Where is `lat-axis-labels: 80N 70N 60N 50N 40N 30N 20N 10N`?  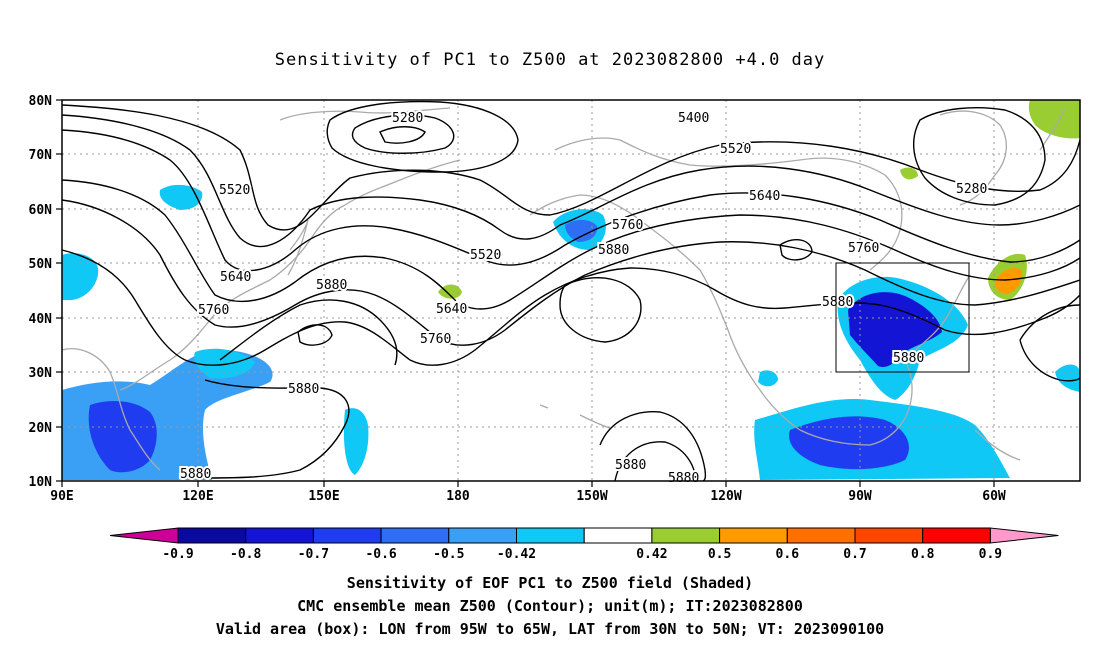
lat-axis-labels: 80N 70N 60N 50N 40N 30N 20N 10N is located at coordinates (41, 292).